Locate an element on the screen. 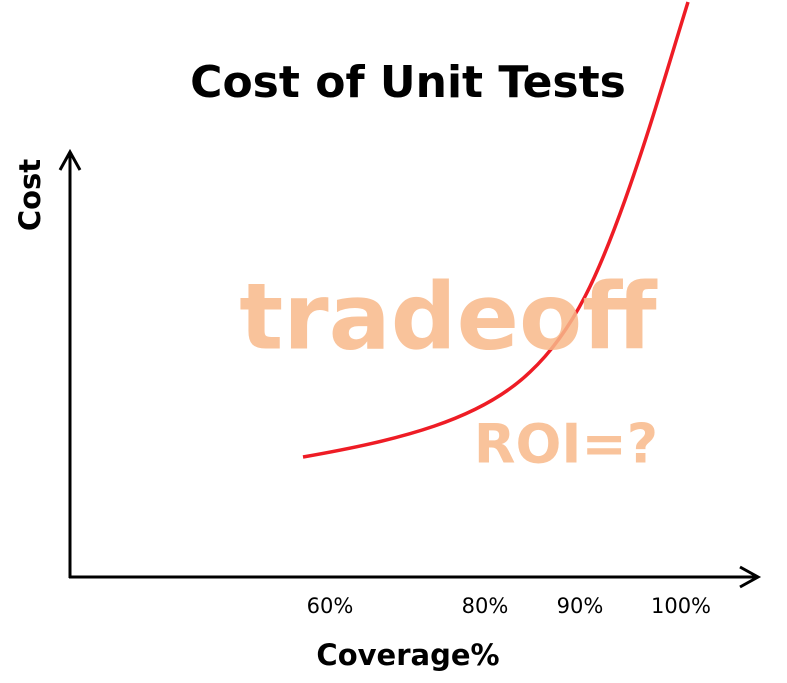  annotation: tradeoff is located at coordinates (448, 316).